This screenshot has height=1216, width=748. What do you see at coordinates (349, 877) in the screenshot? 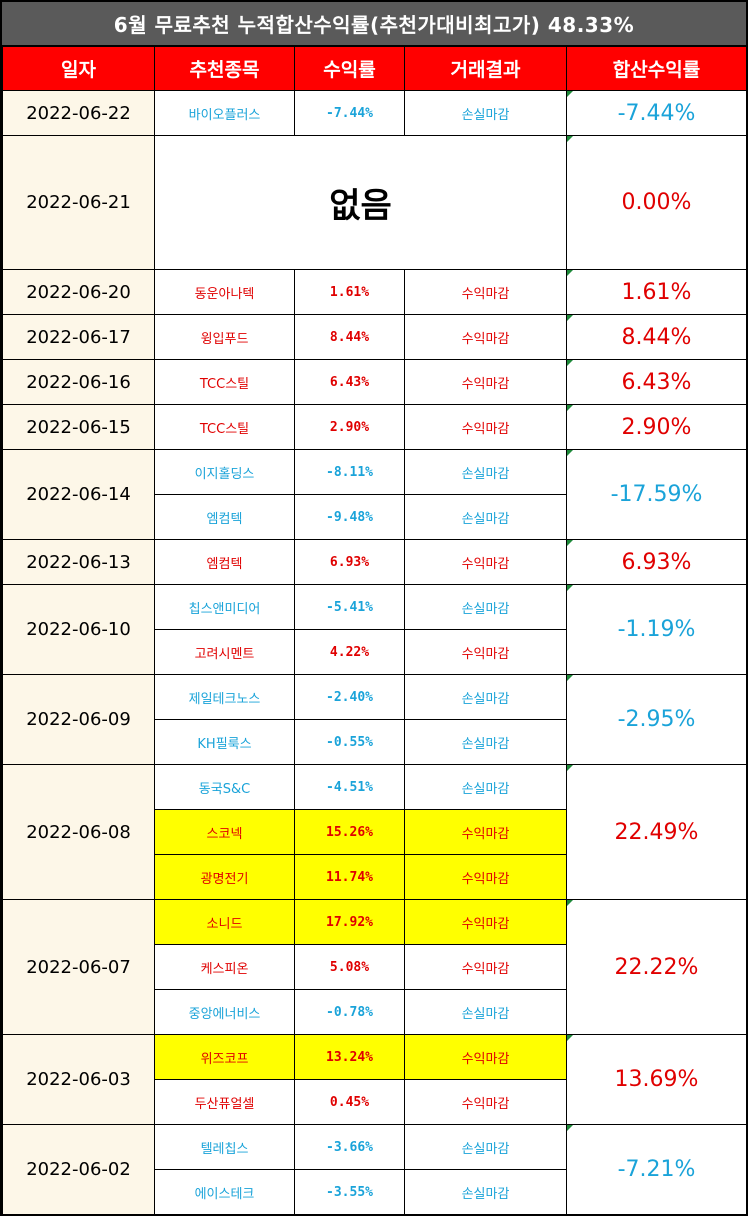
I see `return-rate-cell: 11.74%` at bounding box center [349, 877].